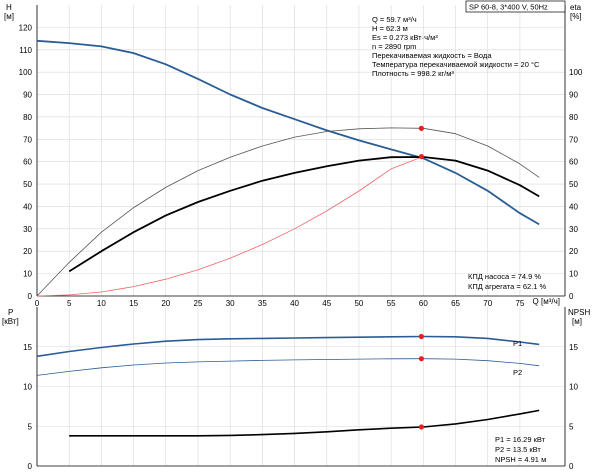 The height and width of the screenshot is (474, 600). What do you see at coordinates (25, 50) in the screenshot?
I see `top-left-tick-label-110: 110` at bounding box center [25, 50].